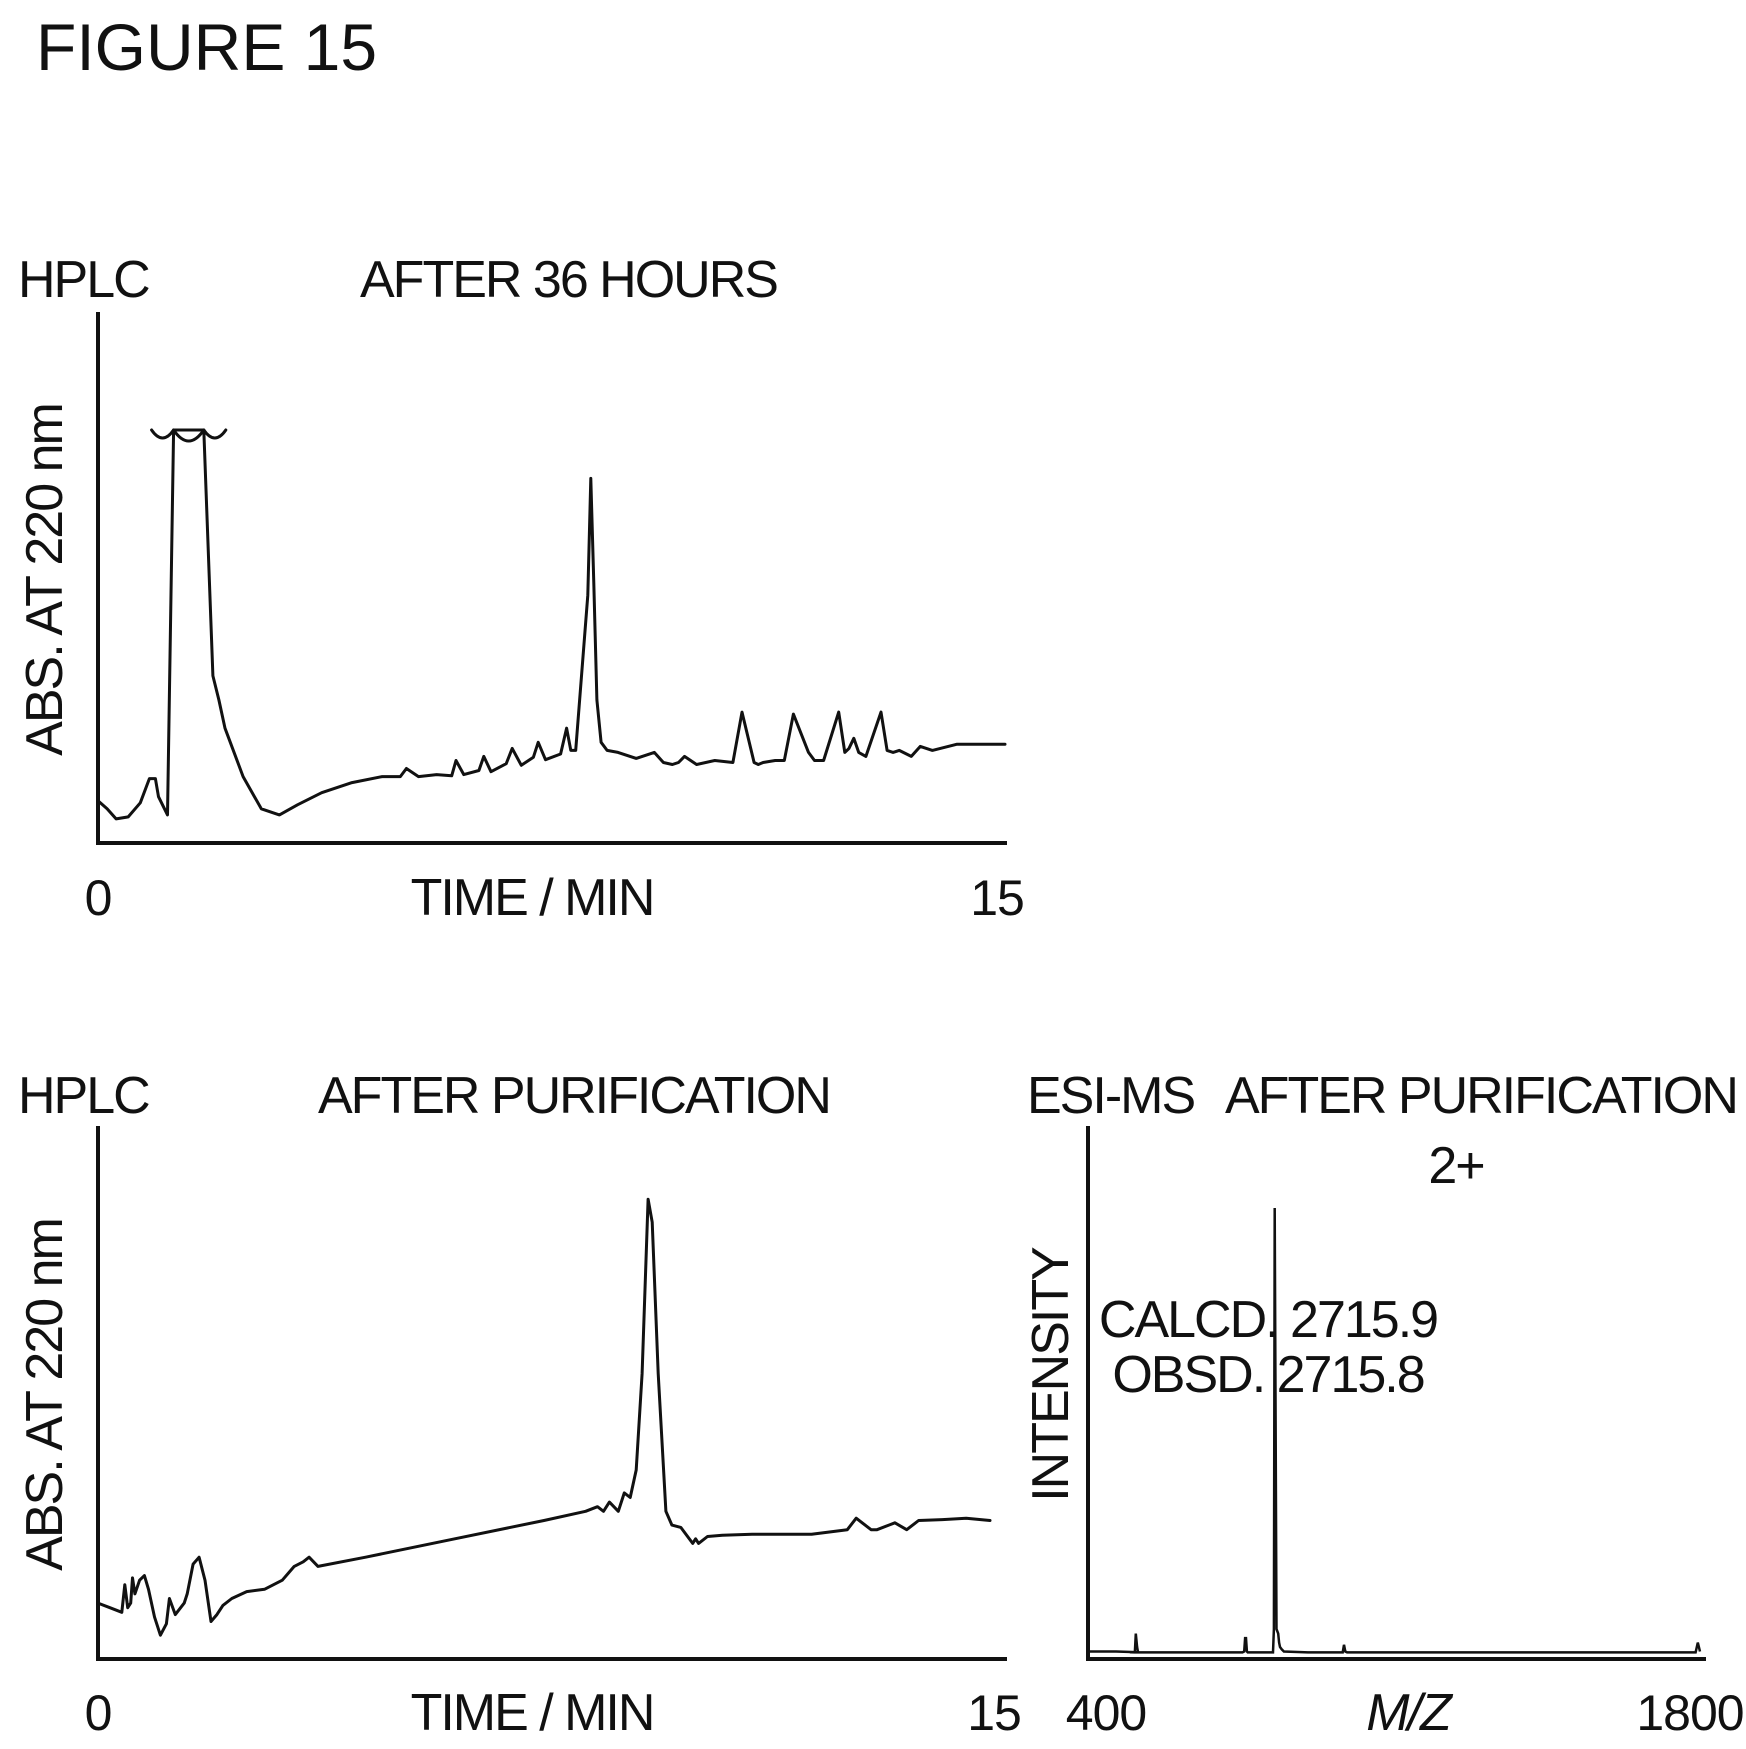 The height and width of the screenshot is (1749, 1746). What do you see at coordinates (1455, 1166) in the screenshot?
I see `panel-3-peak-label: 2+` at bounding box center [1455, 1166].